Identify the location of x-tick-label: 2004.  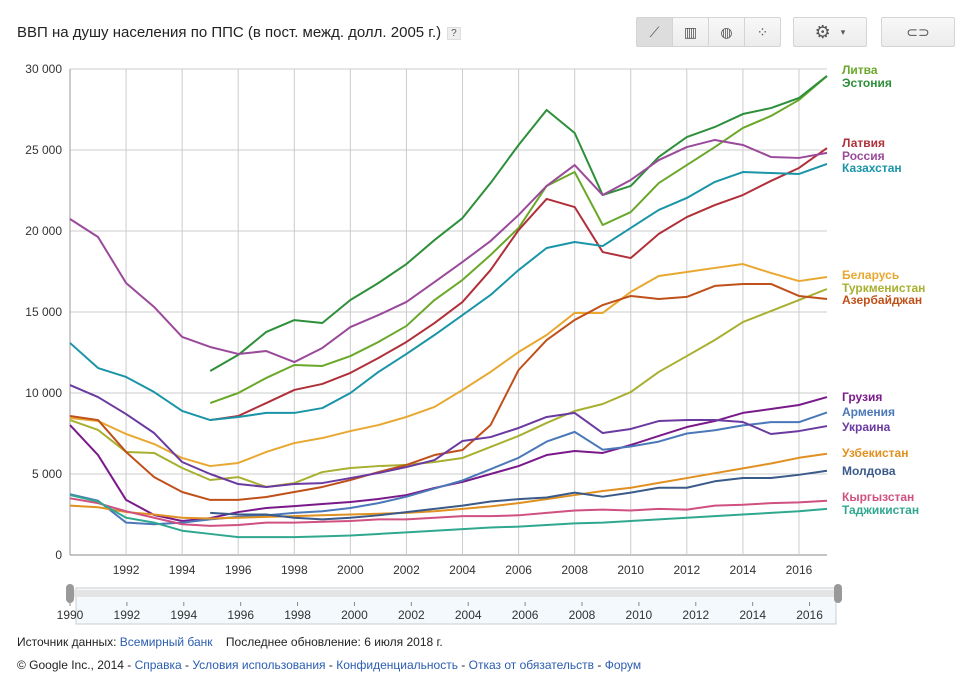
(462, 570).